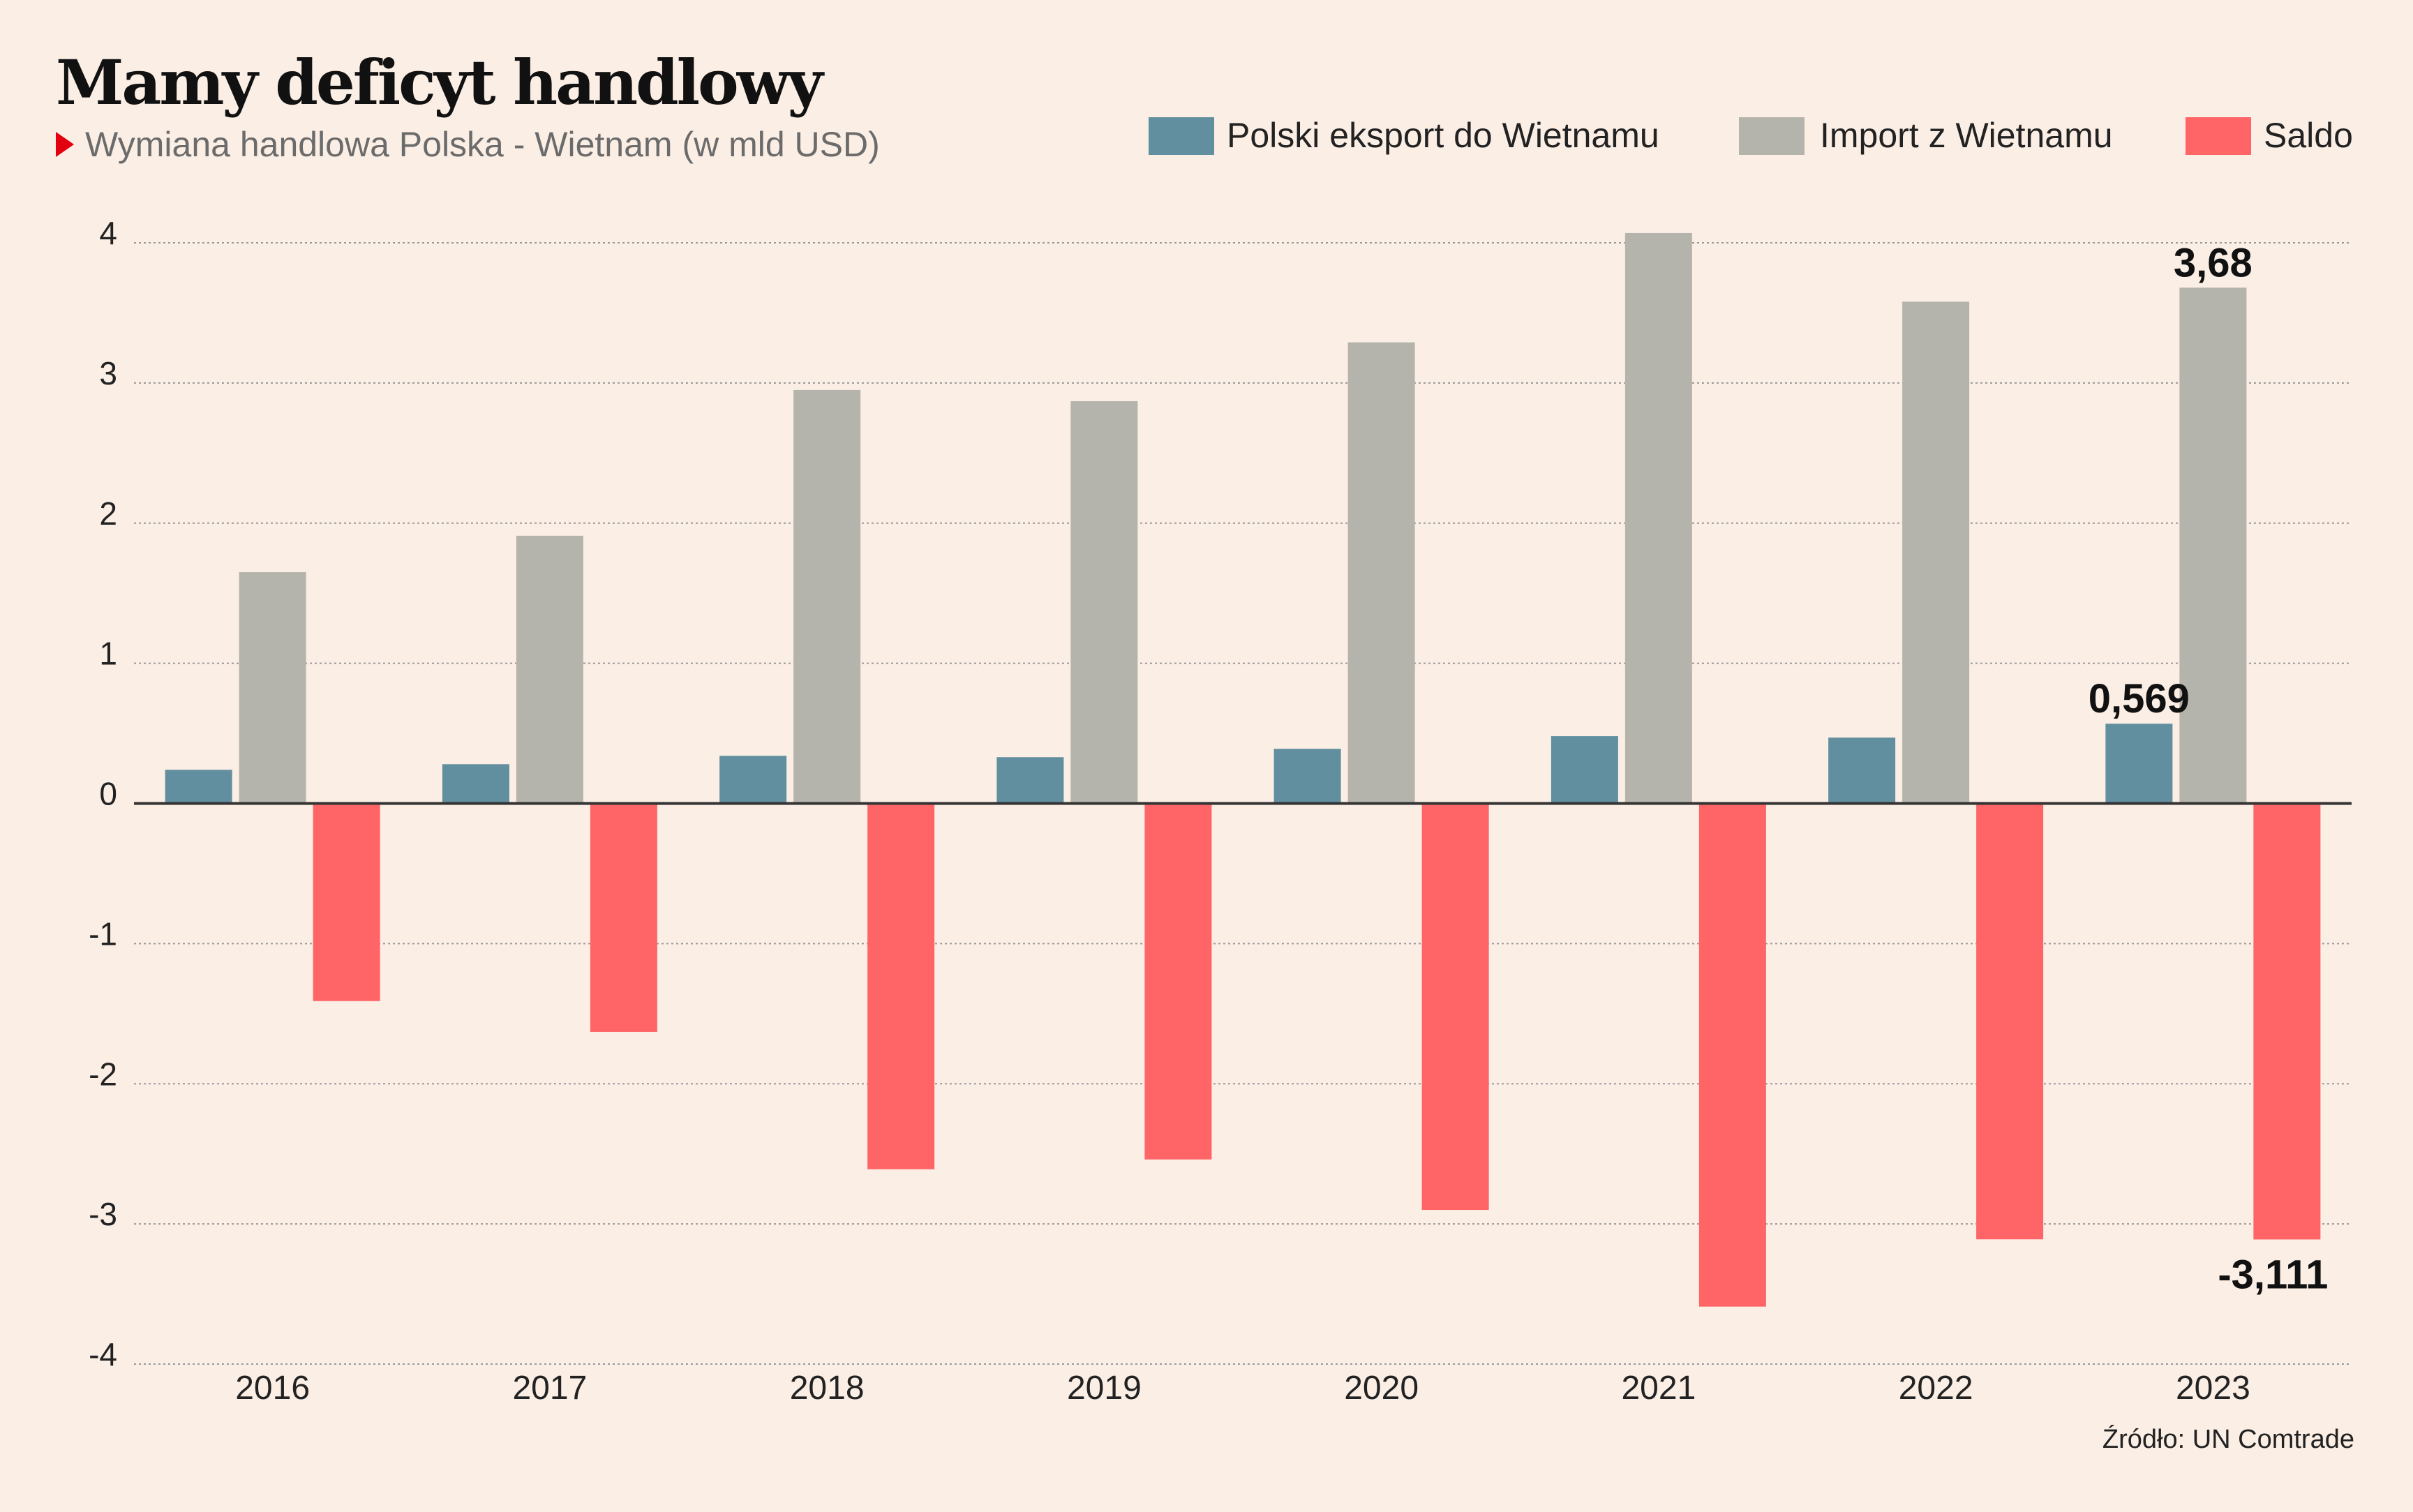 The image size is (2413, 1512). I want to click on x-tick-label: 2017, so click(549, 1388).